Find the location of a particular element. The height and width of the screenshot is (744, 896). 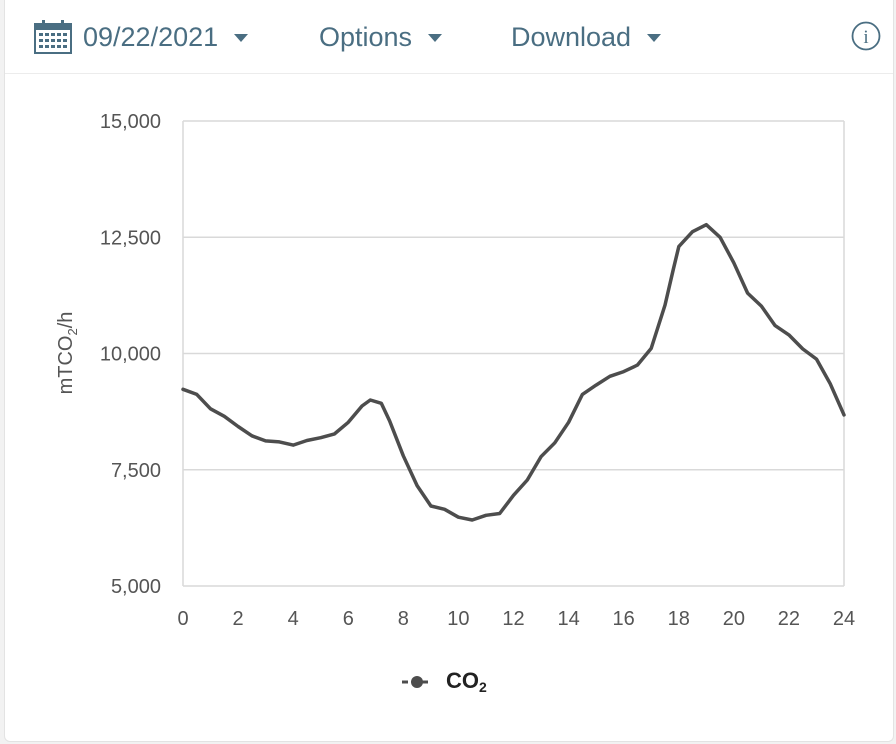

download-label: Download is located at coordinates (571, 36).